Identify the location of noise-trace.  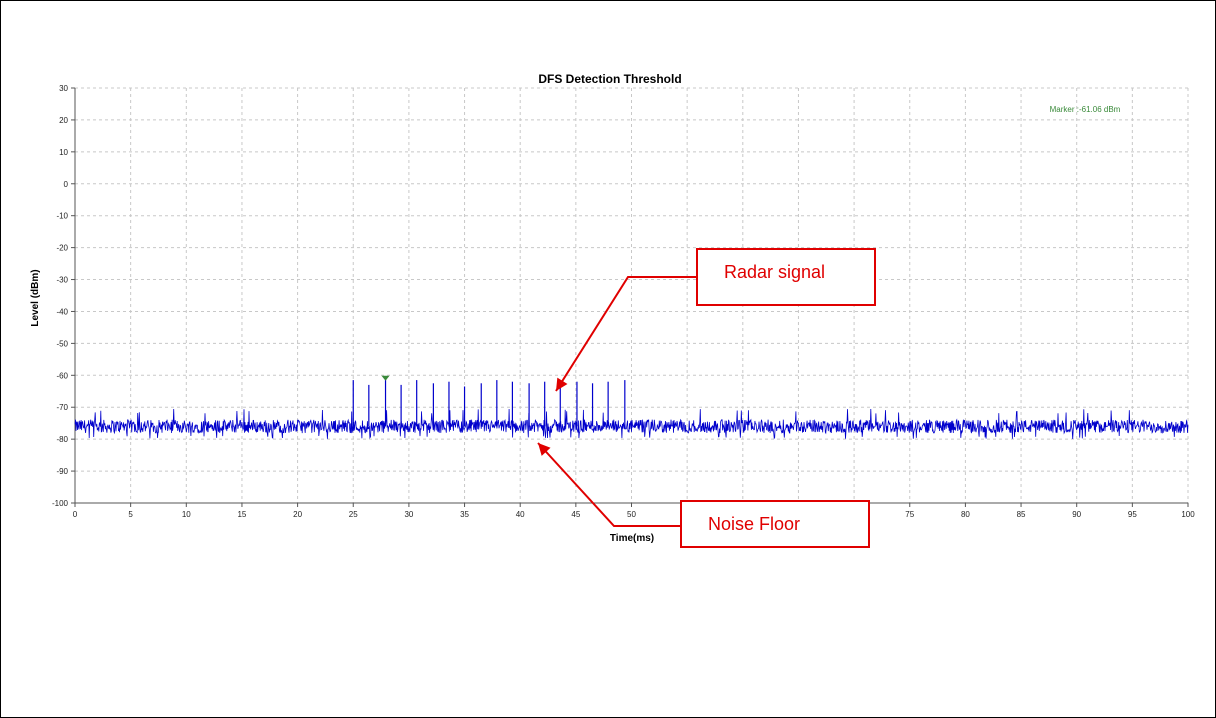
(631, 424).